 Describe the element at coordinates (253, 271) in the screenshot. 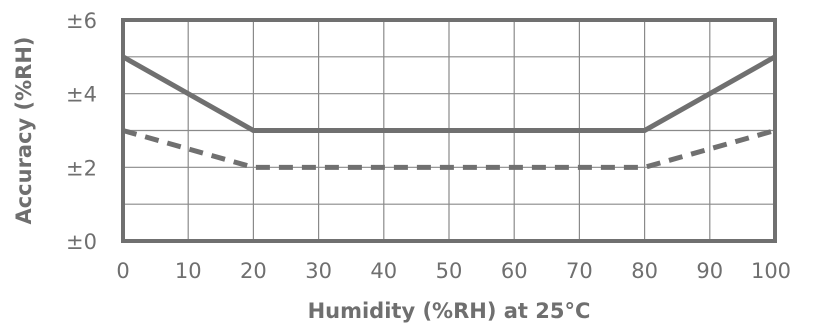

I see `x-tick-label: 20` at that location.